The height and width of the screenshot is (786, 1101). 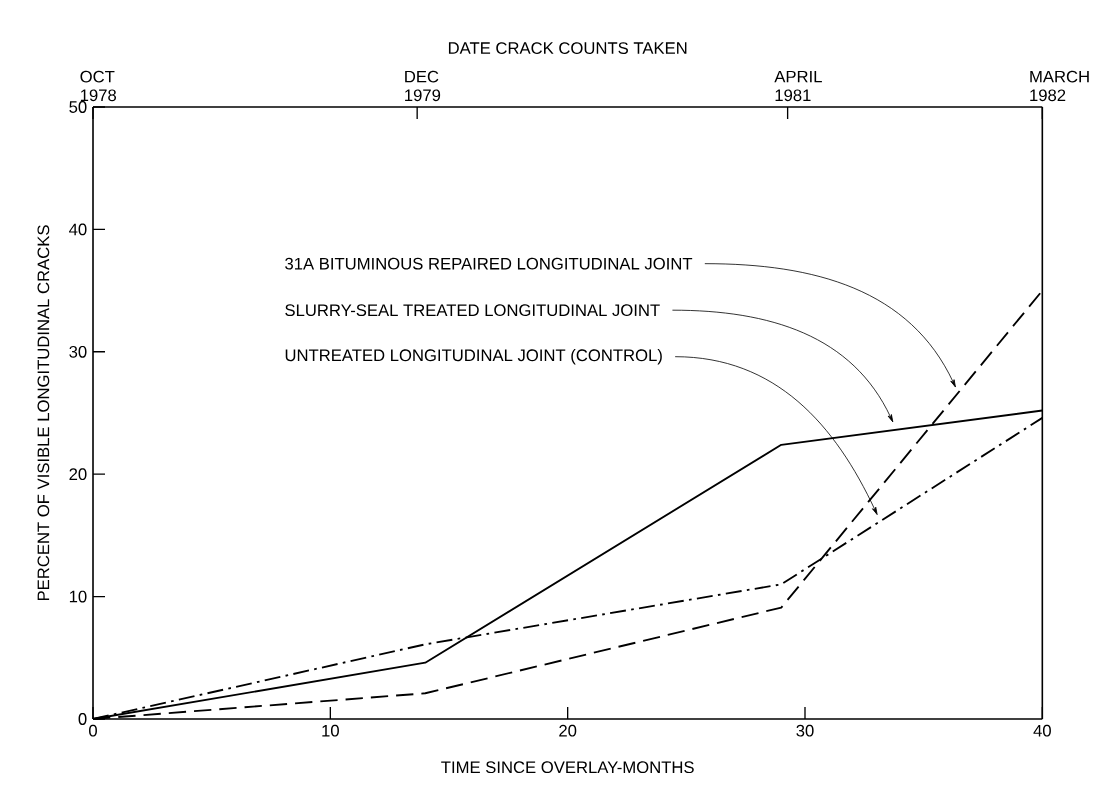 I want to click on annotation: 31A BITUMINOUS REPAIRED LONGITUDINAL JOINT, so click(x=489, y=263).